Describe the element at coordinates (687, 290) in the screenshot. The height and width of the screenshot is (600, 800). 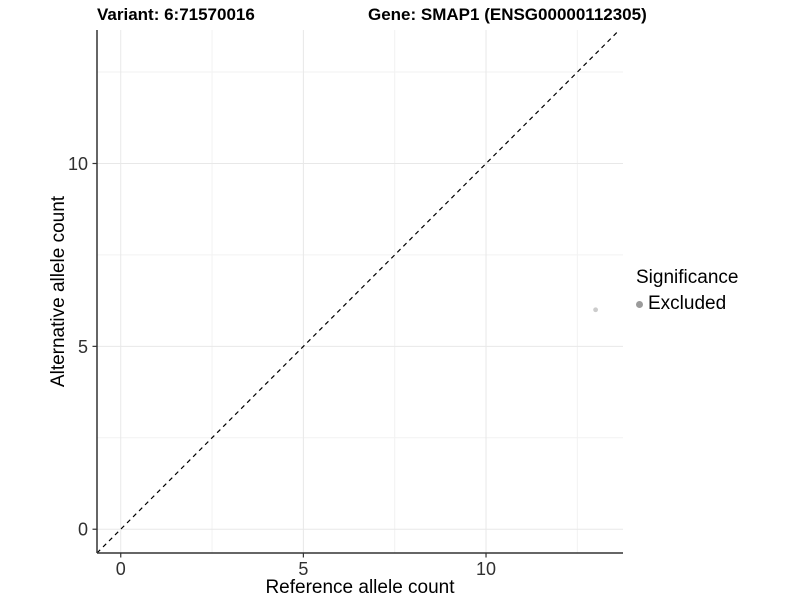
I see `legend: Significance Excluded` at that location.